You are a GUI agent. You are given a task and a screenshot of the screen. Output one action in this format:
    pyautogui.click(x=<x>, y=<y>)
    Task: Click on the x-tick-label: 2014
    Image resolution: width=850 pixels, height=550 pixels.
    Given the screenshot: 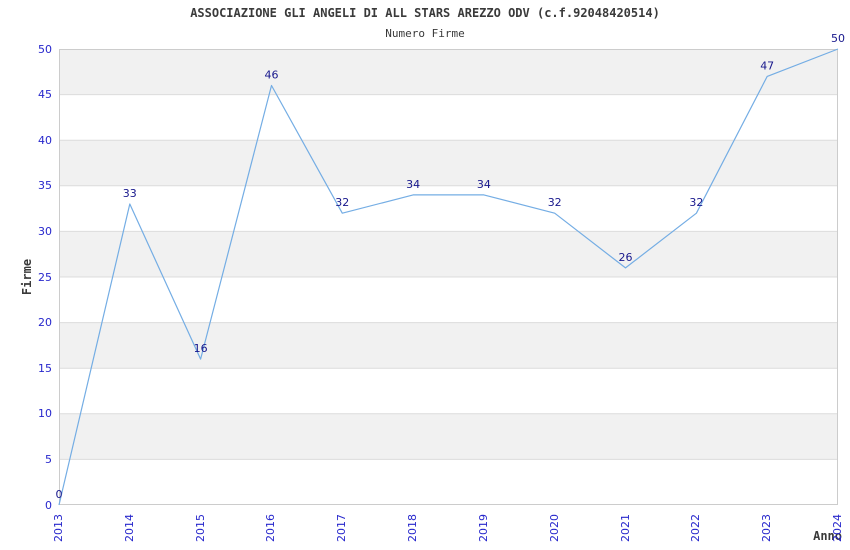 What is the action you would take?
    pyautogui.click(x=129, y=528)
    